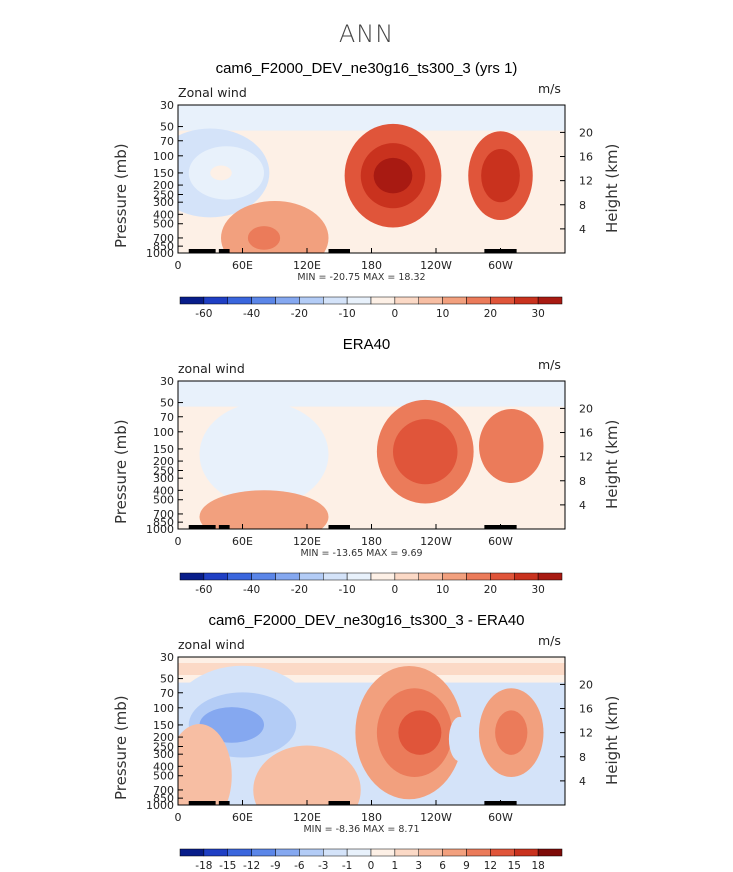 Image resolution: width=733 pixels, height=872 pixels. Describe the element at coordinates (586, 132) in the screenshot. I see `y2-tick-label: 20` at that location.